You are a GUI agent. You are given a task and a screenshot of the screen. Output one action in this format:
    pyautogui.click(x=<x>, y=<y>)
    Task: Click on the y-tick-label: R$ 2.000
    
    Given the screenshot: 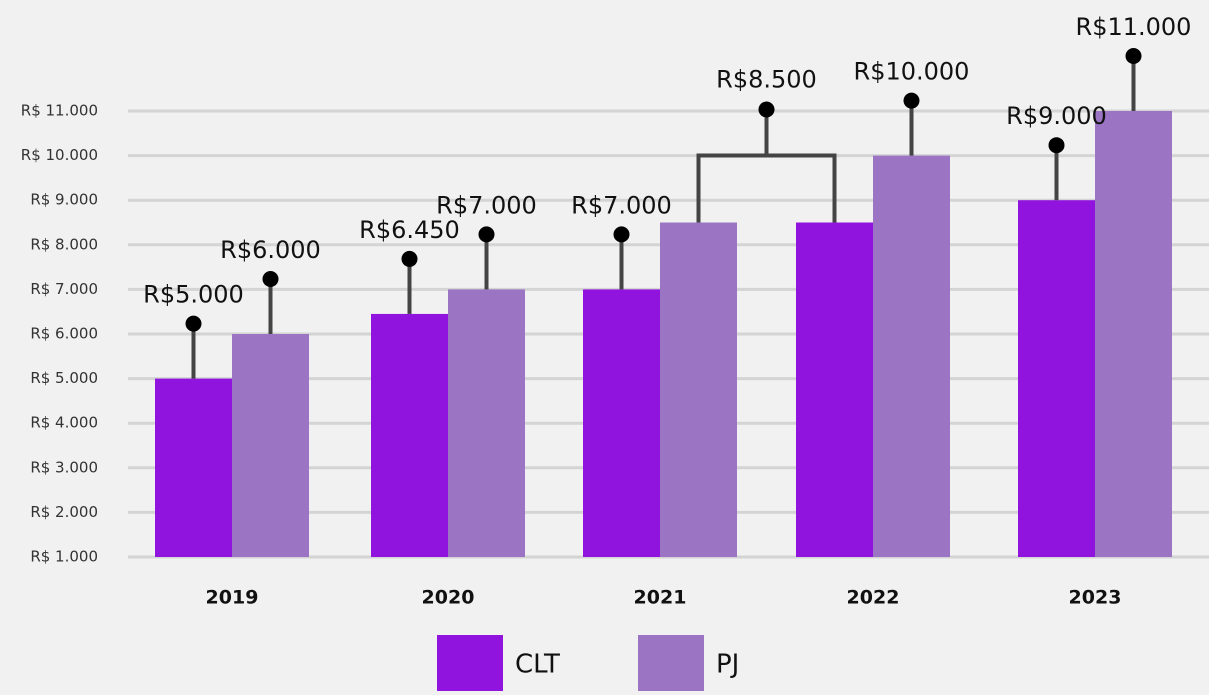 What is the action you would take?
    pyautogui.click(x=64, y=512)
    